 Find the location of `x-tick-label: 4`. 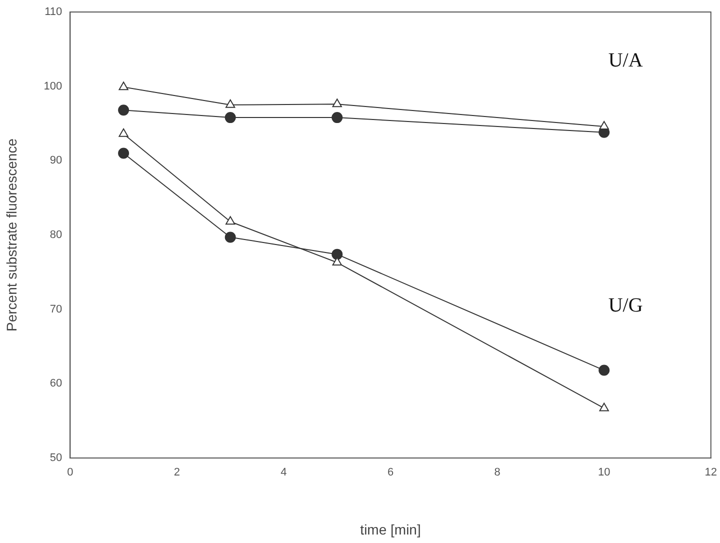

x-tick-label: 4 is located at coordinates (283, 472).